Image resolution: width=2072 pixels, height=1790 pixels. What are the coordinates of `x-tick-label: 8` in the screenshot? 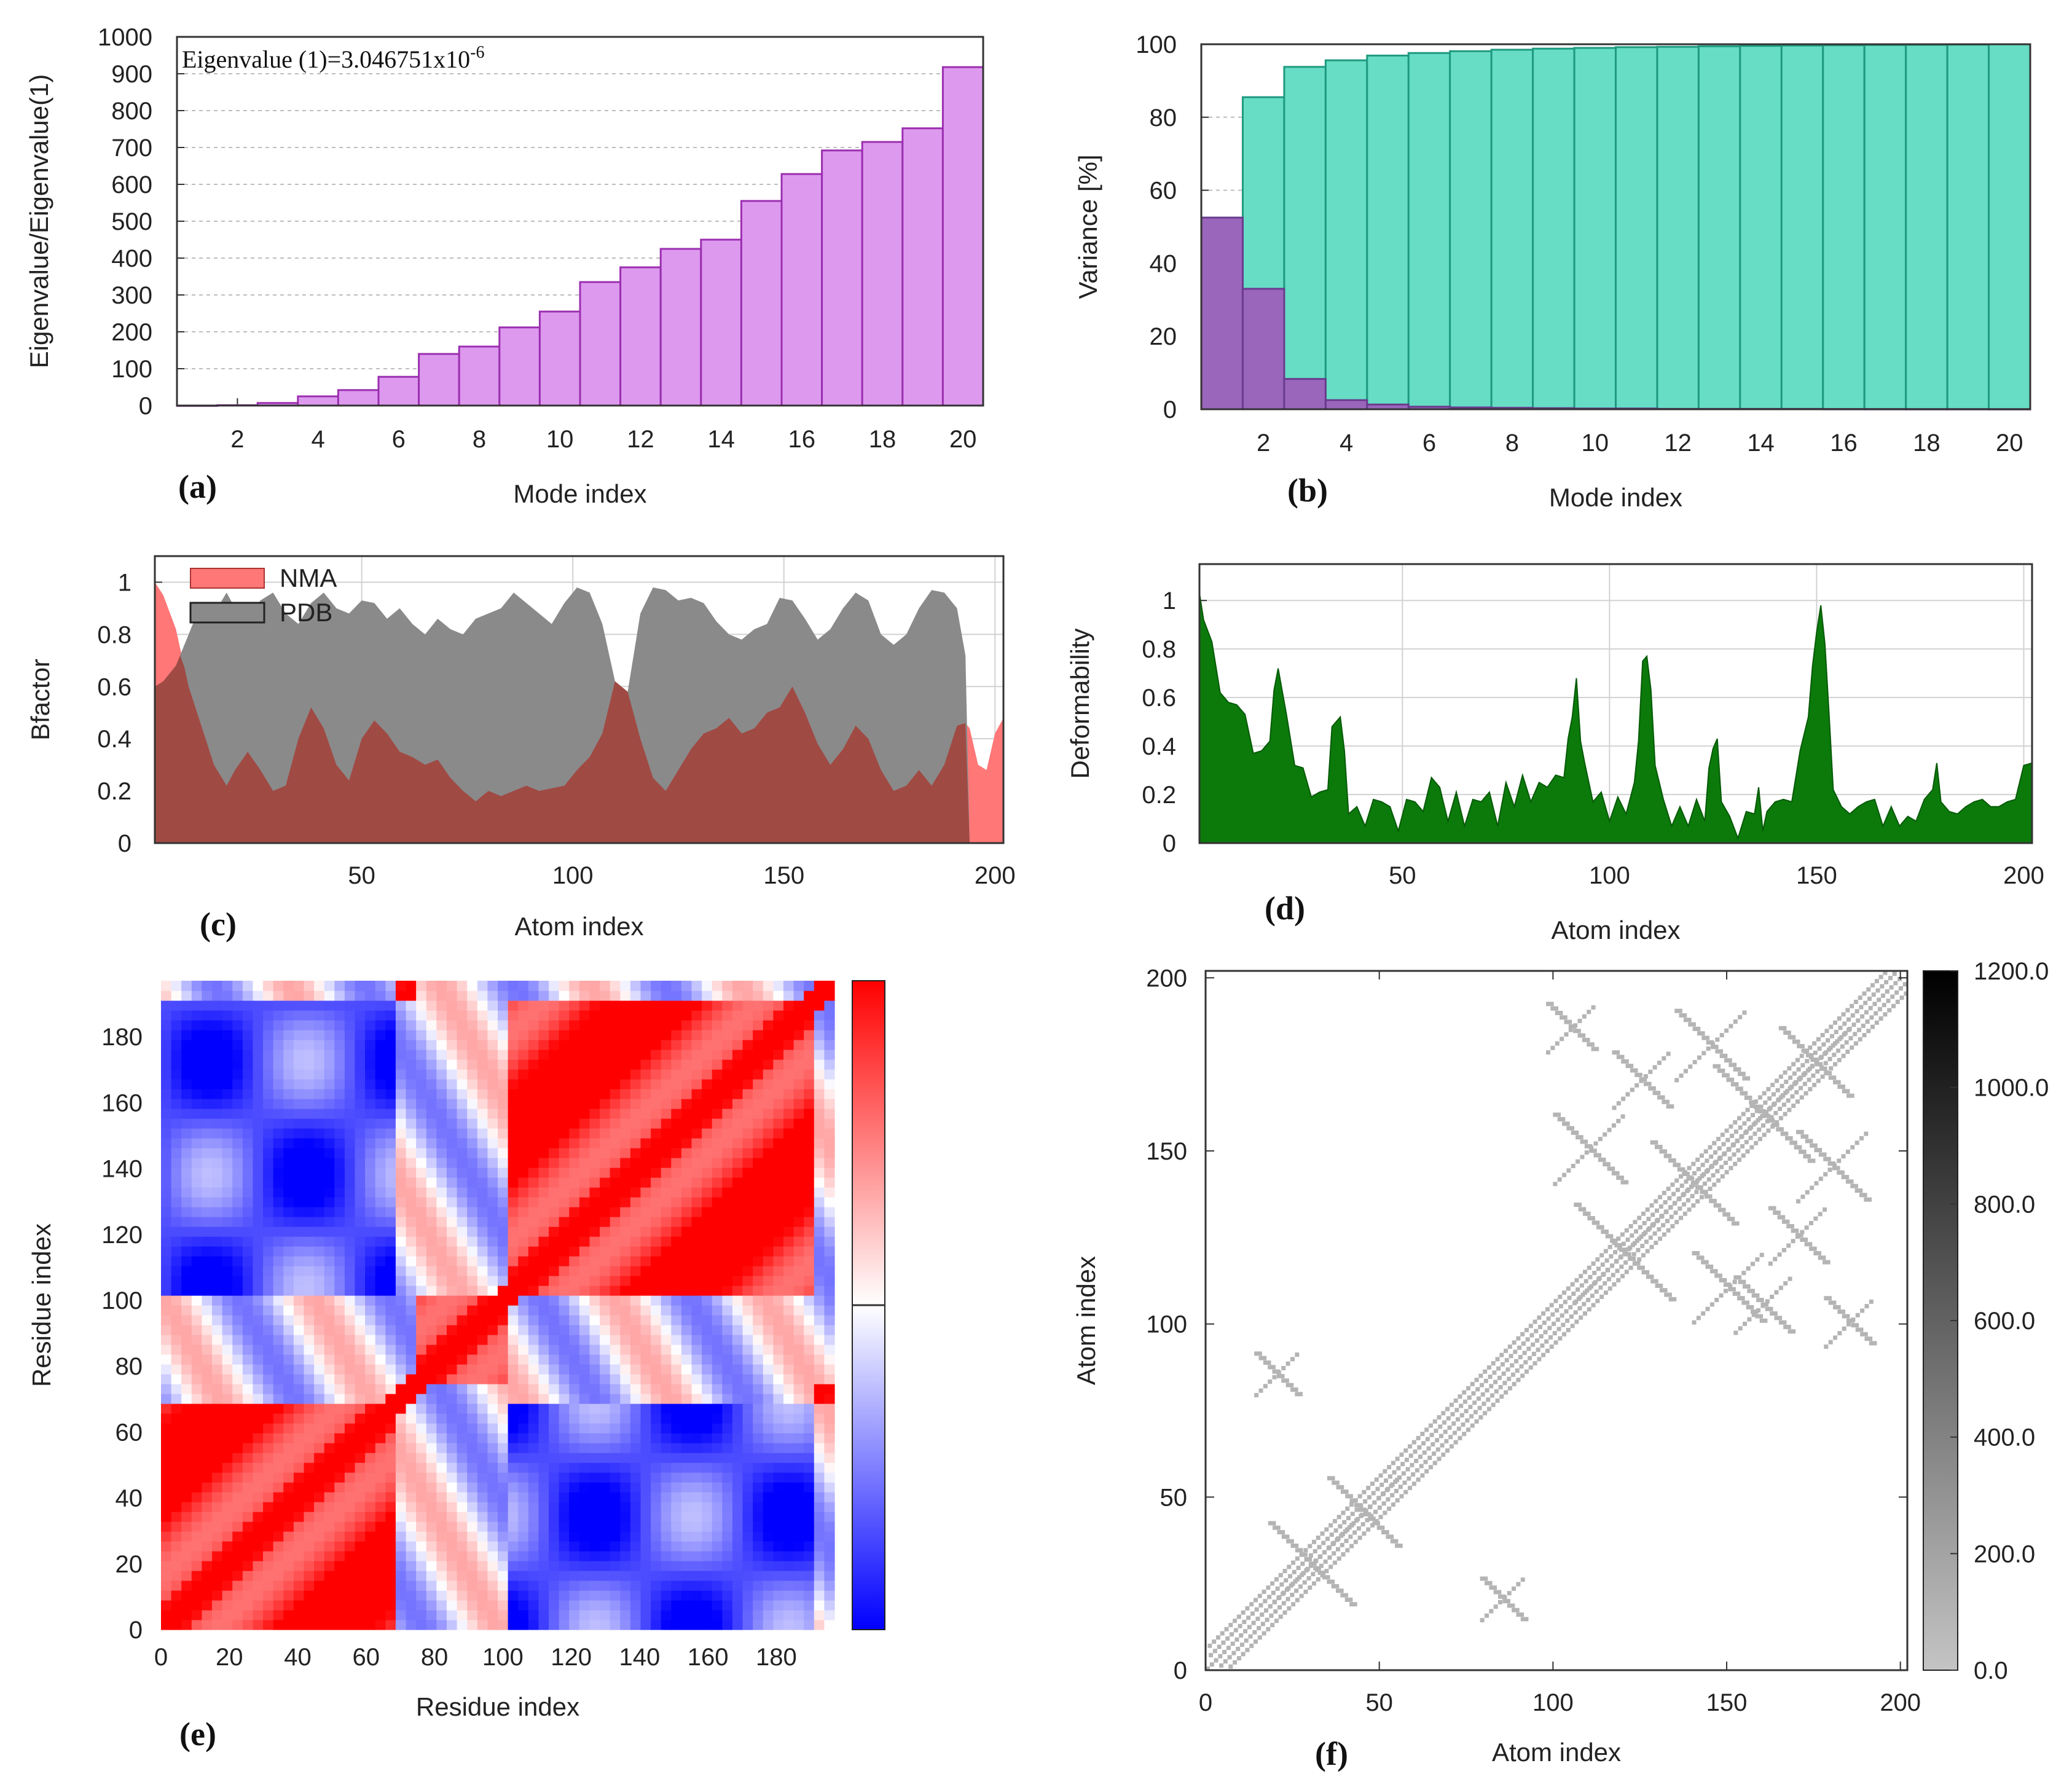 It's located at (1512, 443).